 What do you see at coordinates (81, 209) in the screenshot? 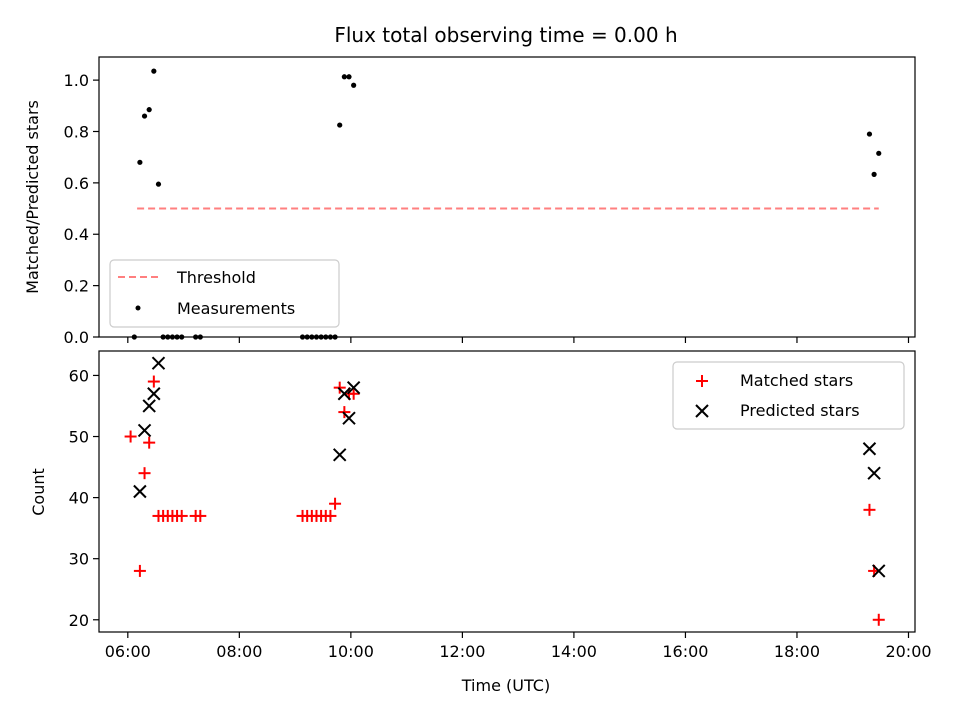
I see `top-y-ticks: 0.0 0.2 0.4 0.6 0.8 1.0` at bounding box center [81, 209].